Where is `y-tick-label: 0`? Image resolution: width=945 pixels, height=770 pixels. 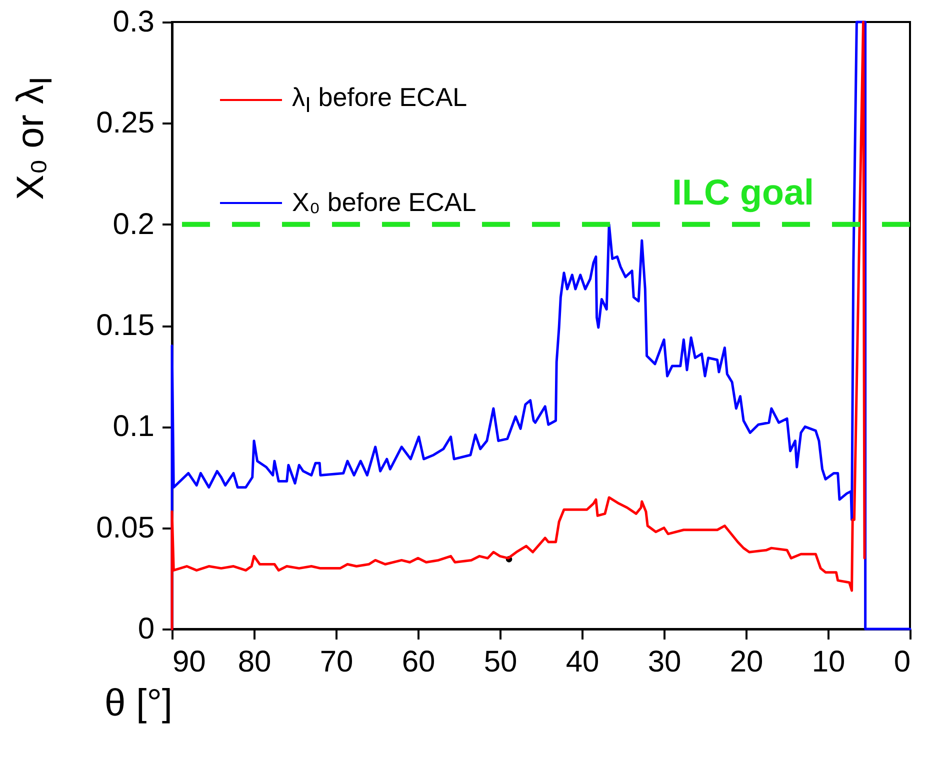
y-tick-label: 0 is located at coordinates (146, 629).